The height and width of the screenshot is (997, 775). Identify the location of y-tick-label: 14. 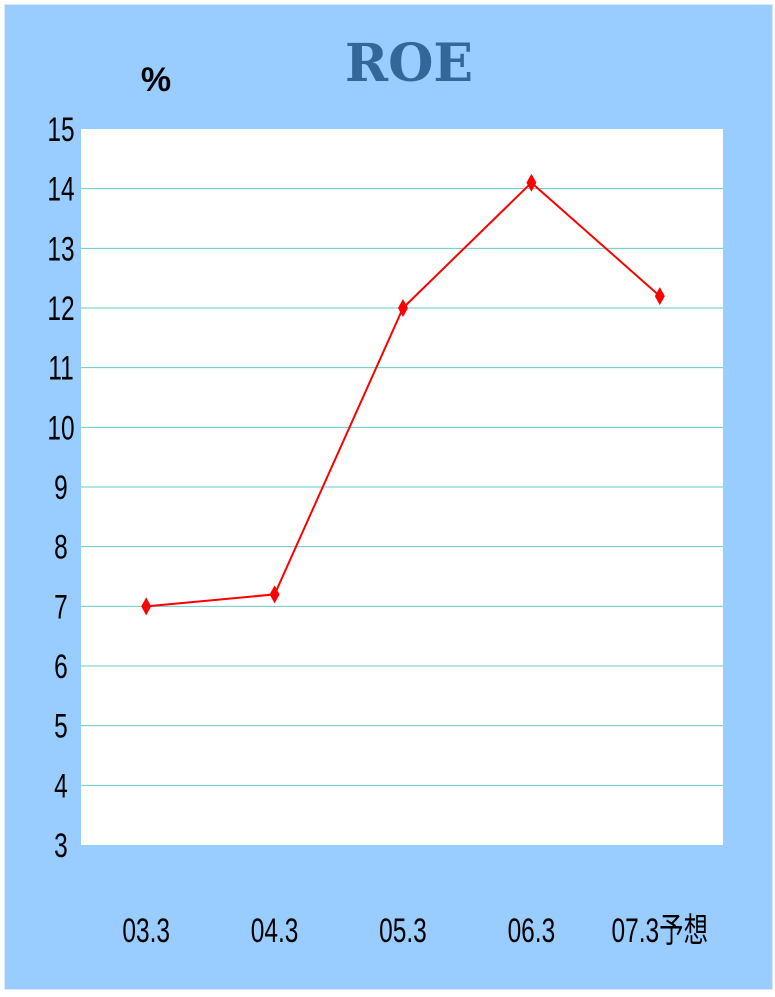
(60, 190).